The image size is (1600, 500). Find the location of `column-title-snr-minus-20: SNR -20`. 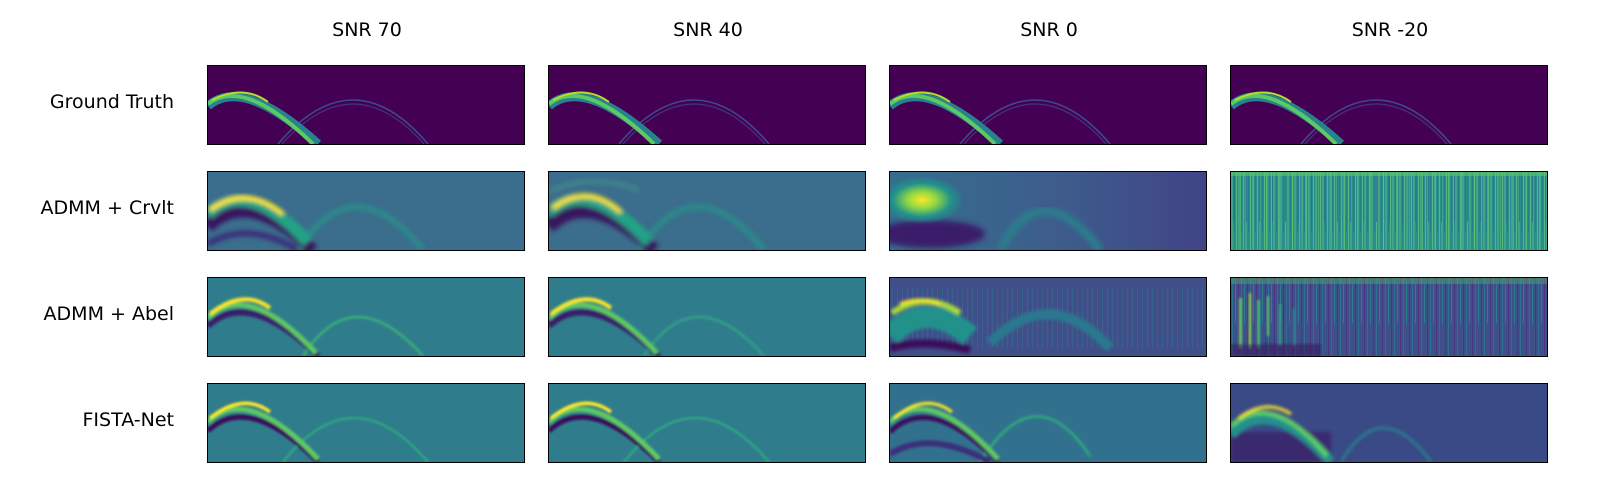

column-title-snr-minus-20: SNR -20 is located at coordinates (1390, 30).